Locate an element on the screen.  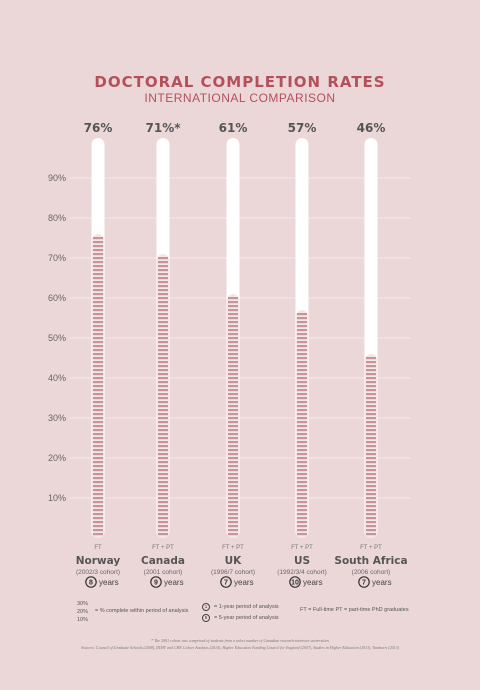
ytick-label-70: 70% is located at coordinates (57, 258).